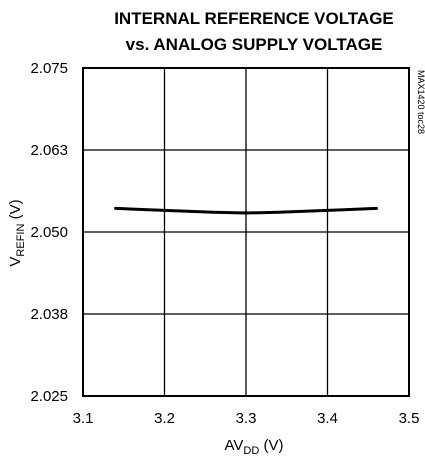 This screenshot has width=425, height=457. What do you see at coordinates (254, 44) in the screenshot?
I see `chart-title-line-2: vs. ANALOG SUPPLY VOLTAGE` at bounding box center [254, 44].